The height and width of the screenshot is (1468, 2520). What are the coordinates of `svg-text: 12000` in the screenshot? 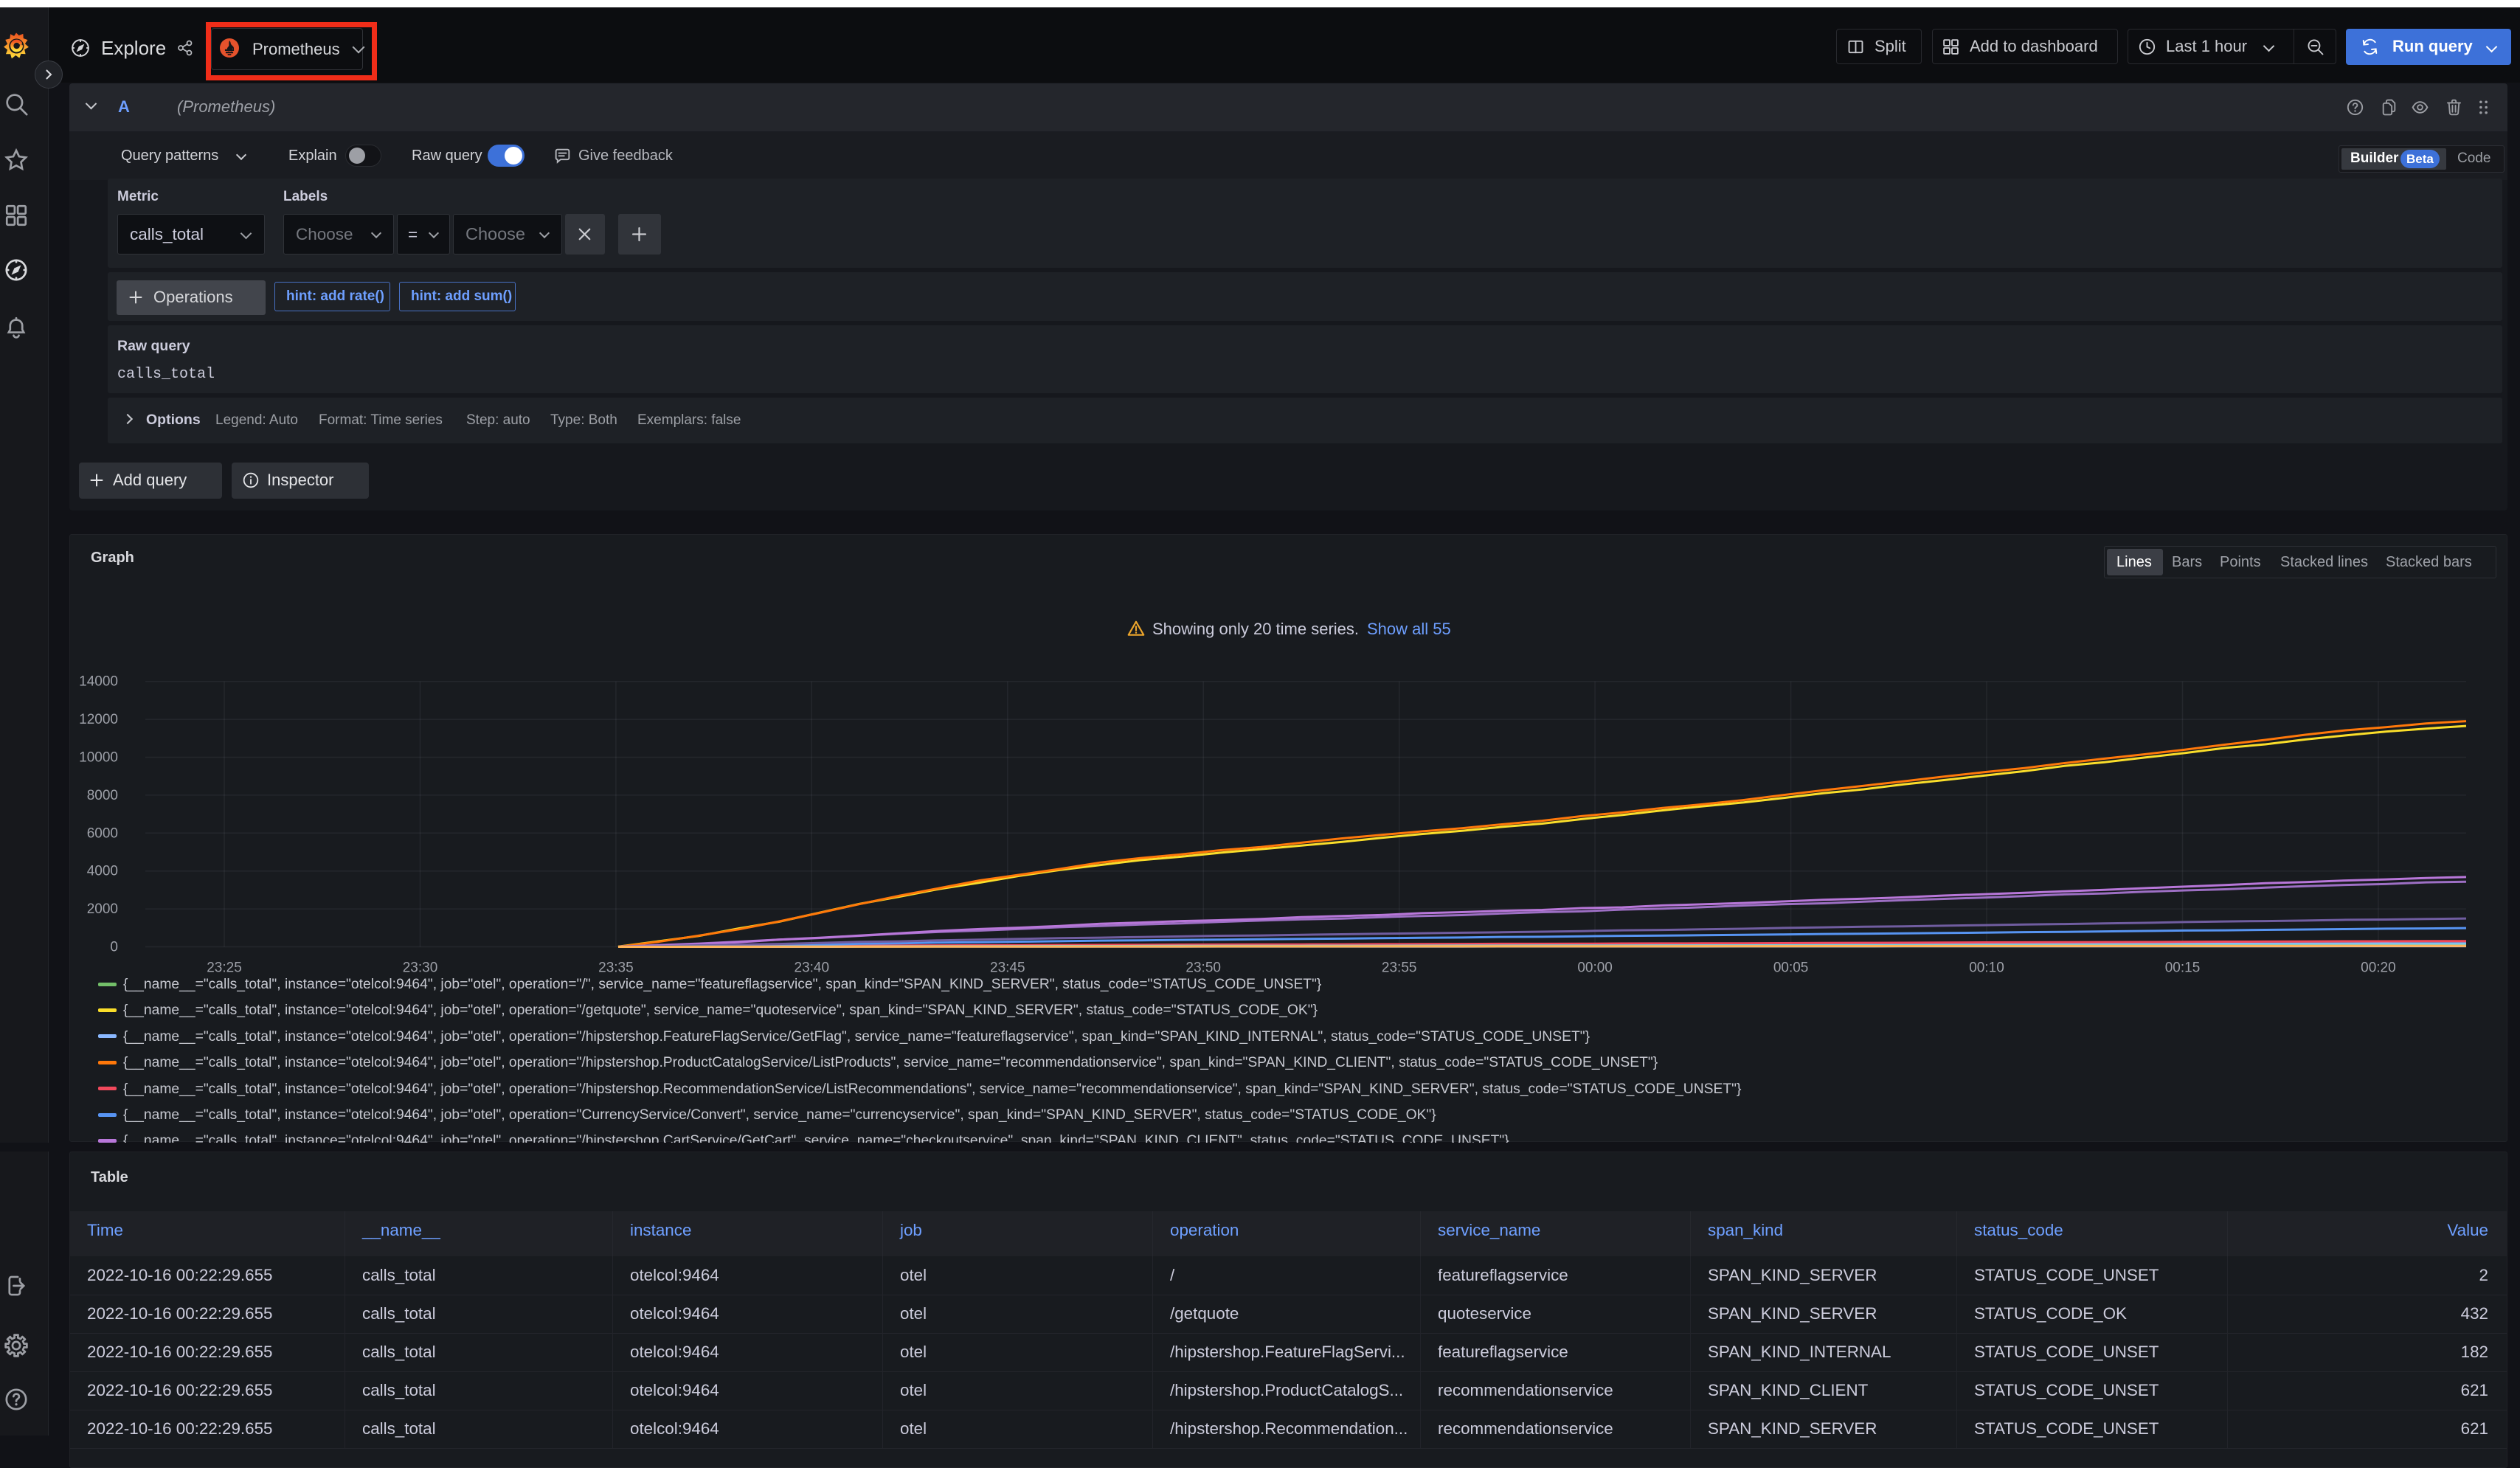 It's located at (99, 719).